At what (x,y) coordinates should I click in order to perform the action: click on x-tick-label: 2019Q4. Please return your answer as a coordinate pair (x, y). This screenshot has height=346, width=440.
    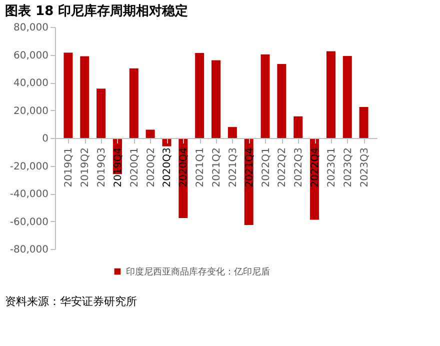
    Looking at the image, I should click on (118, 168).